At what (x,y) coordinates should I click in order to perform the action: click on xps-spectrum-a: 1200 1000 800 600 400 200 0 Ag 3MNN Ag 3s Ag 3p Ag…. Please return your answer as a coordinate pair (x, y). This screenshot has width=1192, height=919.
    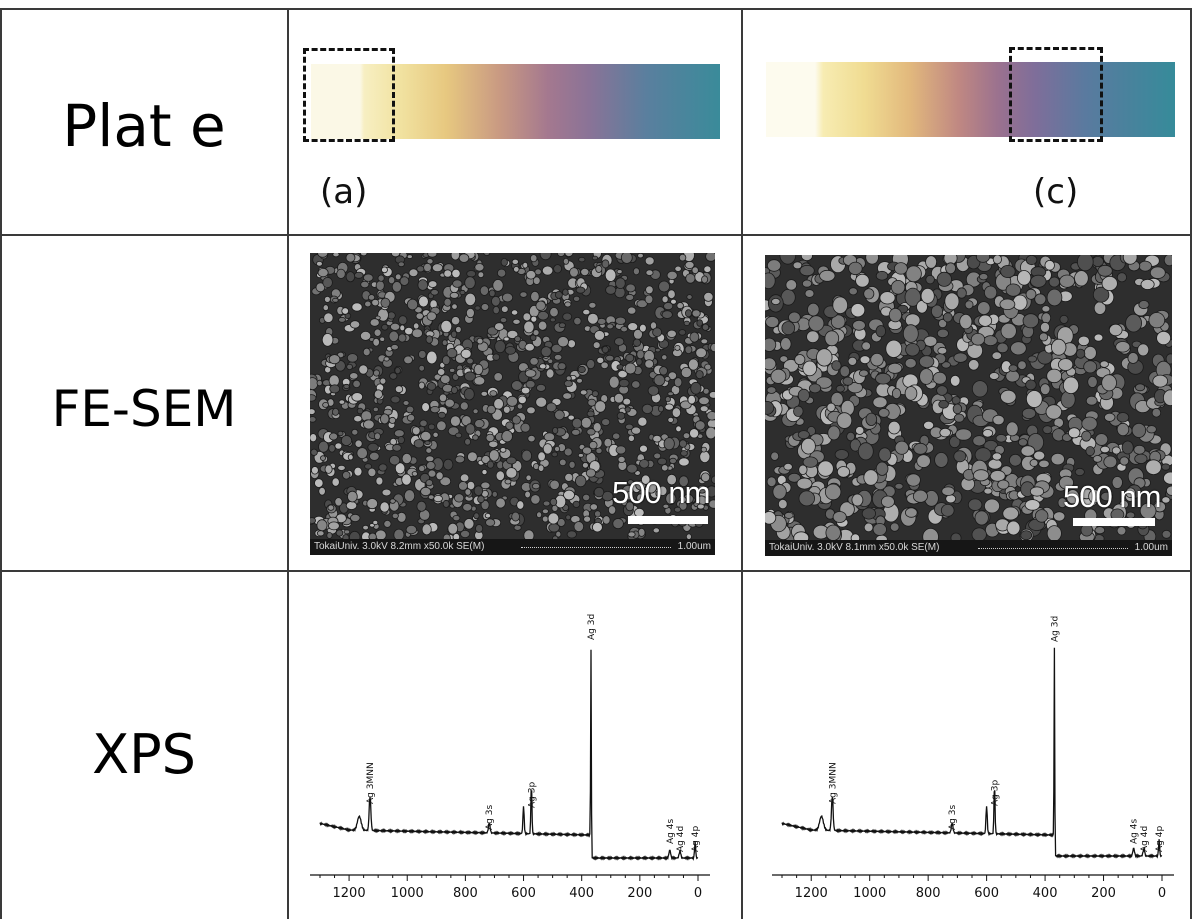
    Looking at the image, I should click on (500, 765).